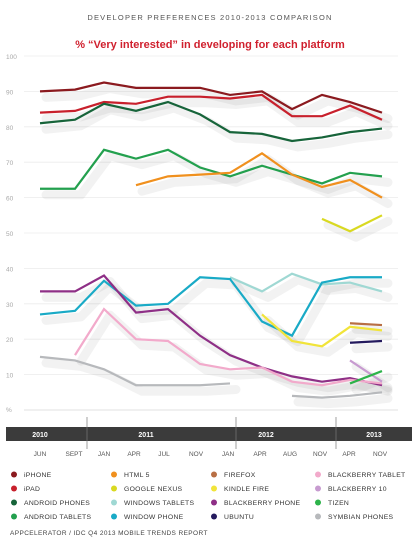 The height and width of the screenshot is (544, 420). What do you see at coordinates (262, 503) in the screenshot?
I see `legend-label-blackberry-phone: BLACKBERRY PHONE` at bounding box center [262, 503].